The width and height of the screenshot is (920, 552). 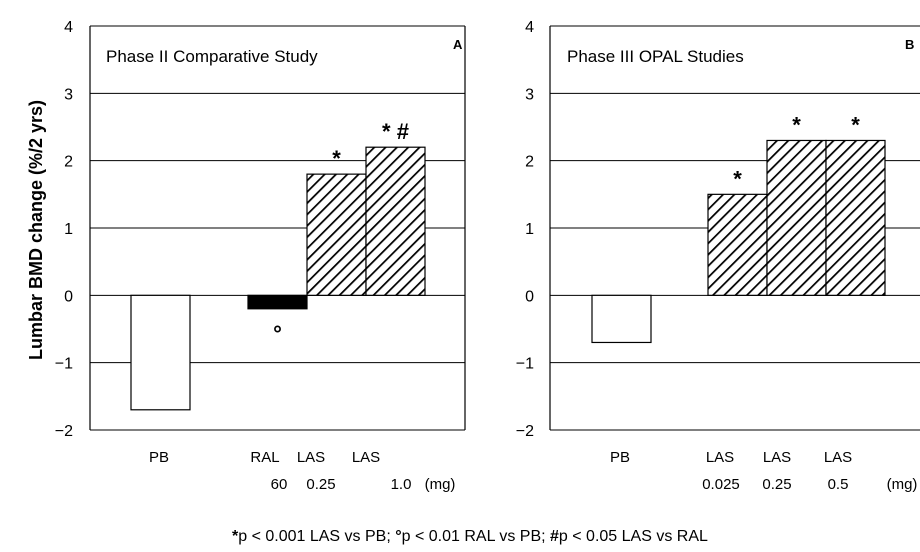 I want to click on footnote-text-1: p < 0.001 LAS vs PB;, so click(x=316, y=536).